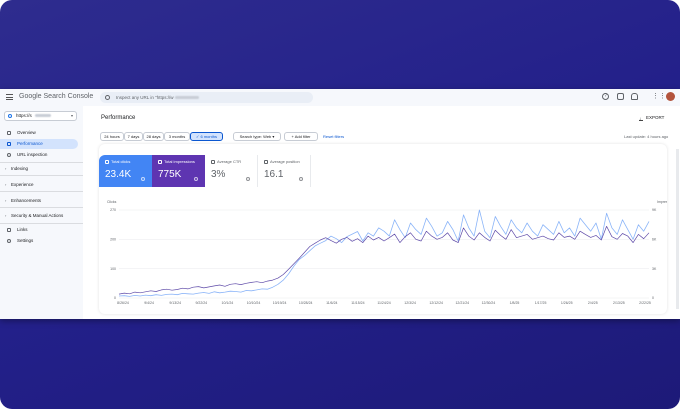 The image size is (680, 409). Describe the element at coordinates (56, 96) in the screenshot. I see `app-logo: Google Search Console` at that location.